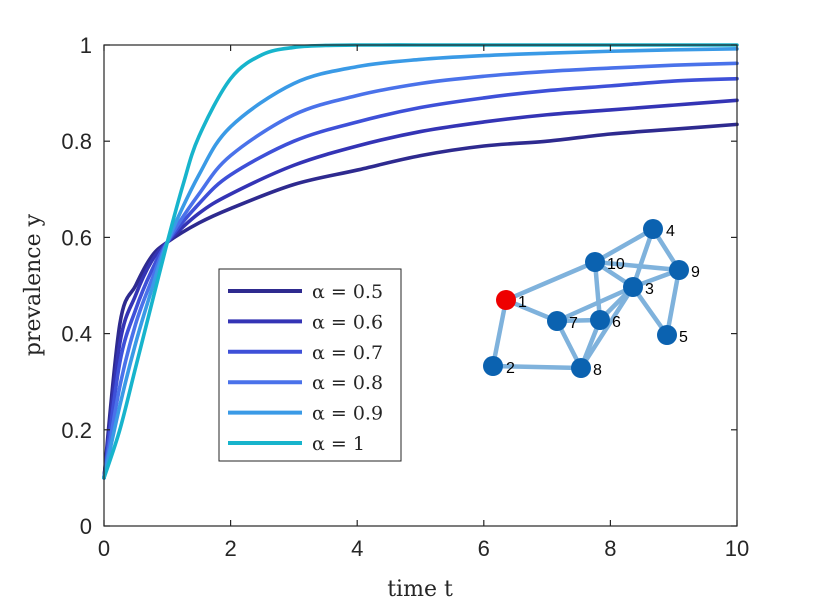  I want to click on legend-label-3: α = 0.7, so click(347, 353).